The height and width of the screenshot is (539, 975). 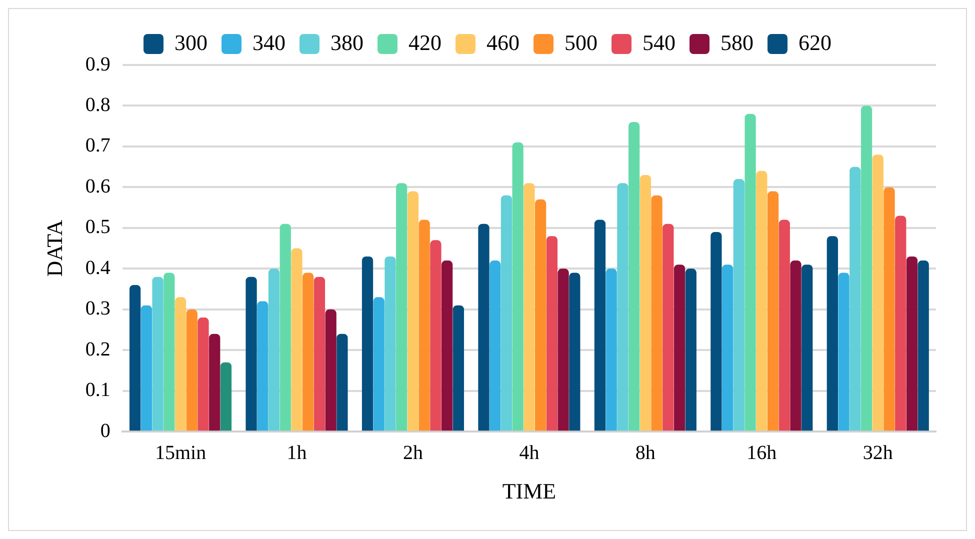 What do you see at coordinates (503, 42) in the screenshot?
I see `legend-label: 460` at bounding box center [503, 42].